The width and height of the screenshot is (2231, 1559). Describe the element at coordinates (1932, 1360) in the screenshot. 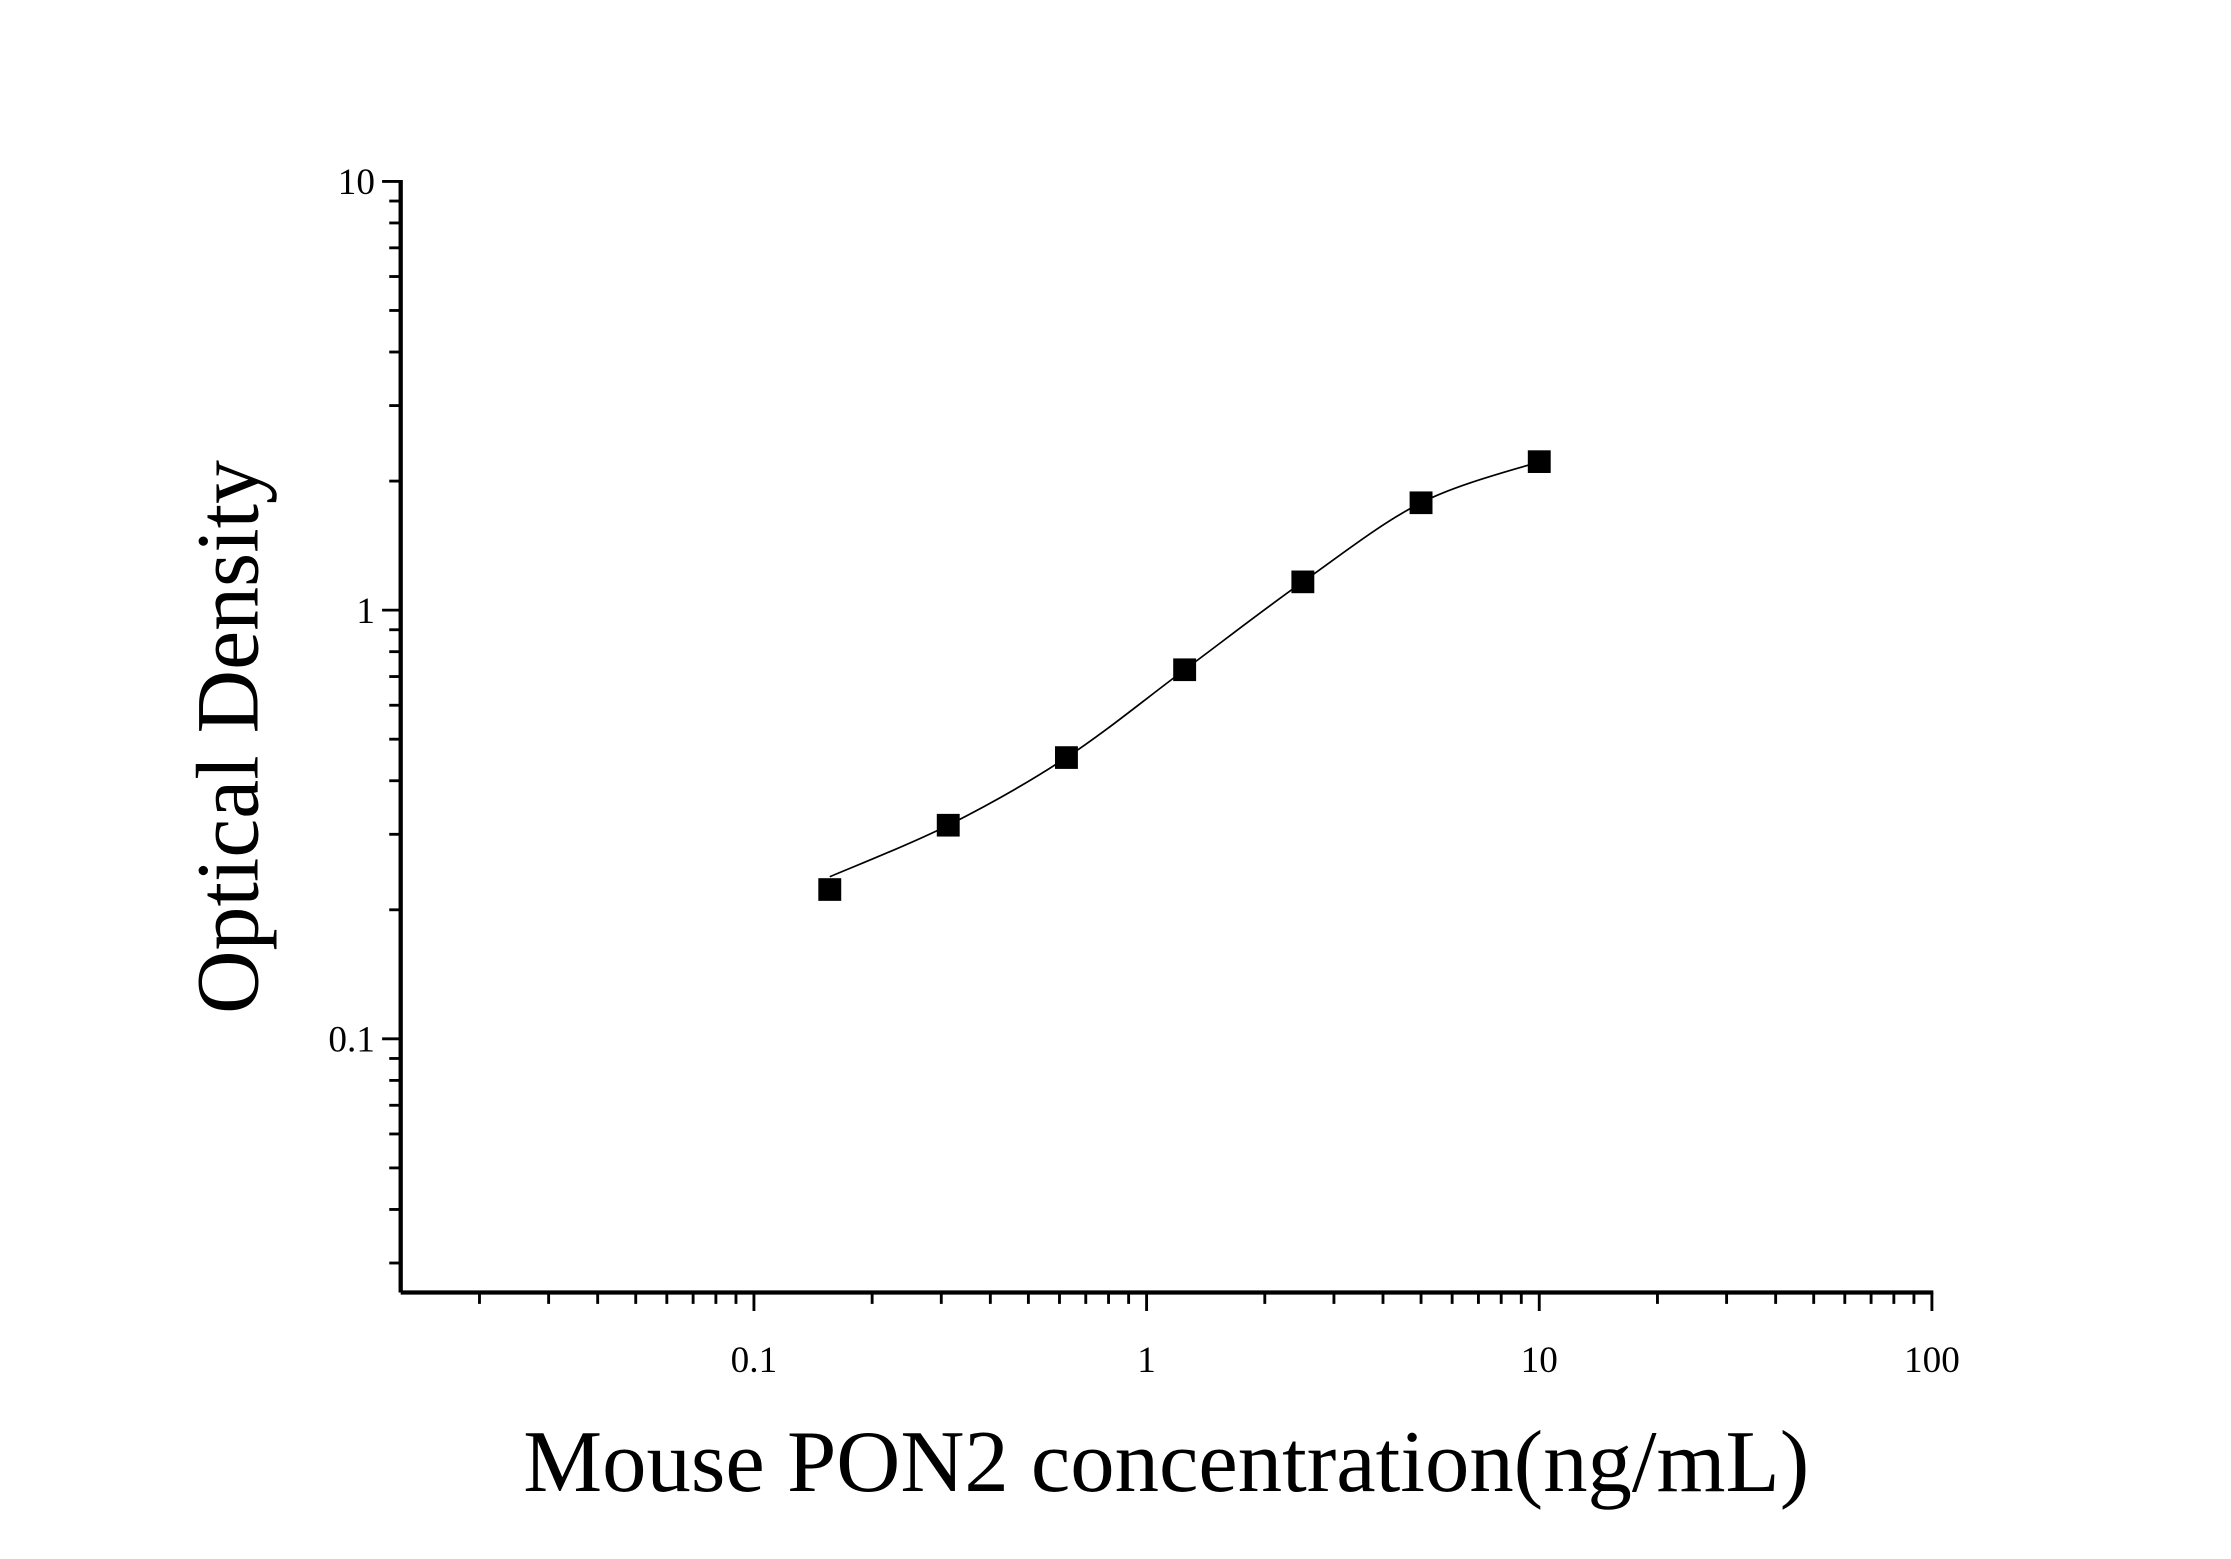

I see `x-tick-label: 100` at that location.